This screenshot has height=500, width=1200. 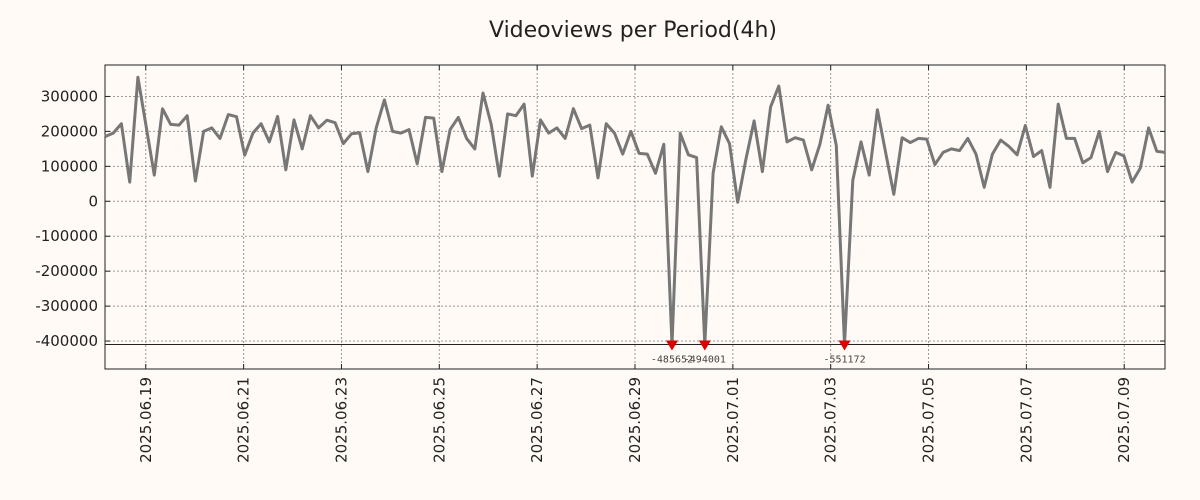 I want to click on x-tick-label: 2025.06.27, so click(x=537, y=420).